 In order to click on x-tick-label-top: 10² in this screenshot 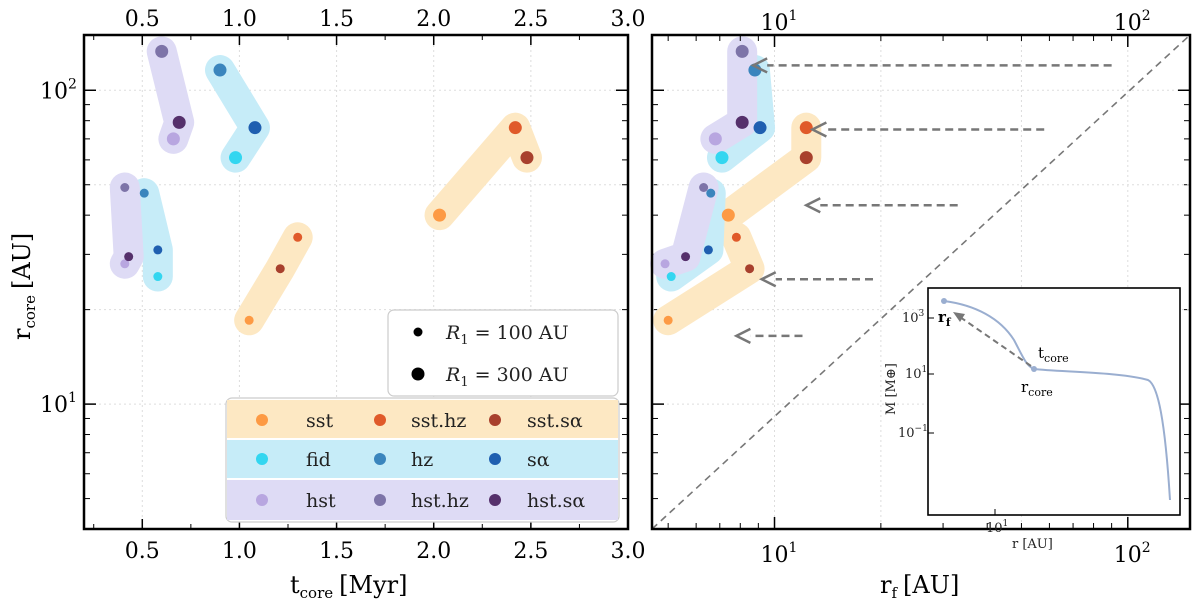, I will do `click(1132, 22)`.